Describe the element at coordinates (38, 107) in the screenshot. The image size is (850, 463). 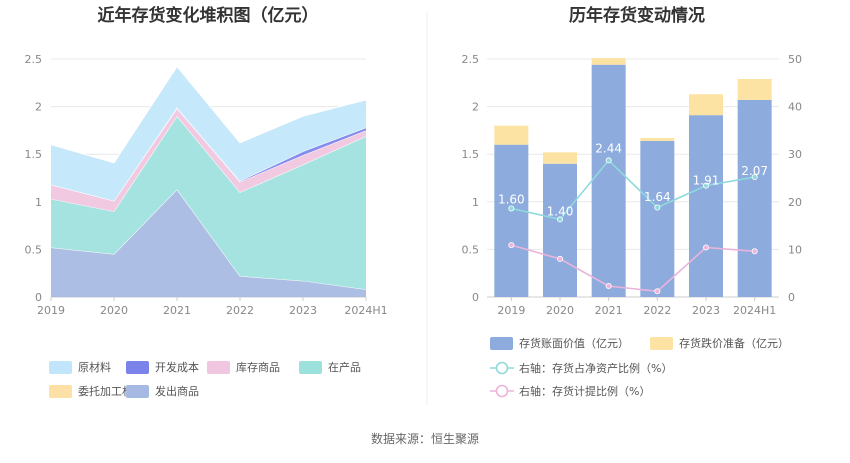
I see `left-y-tick-label: 2` at that location.